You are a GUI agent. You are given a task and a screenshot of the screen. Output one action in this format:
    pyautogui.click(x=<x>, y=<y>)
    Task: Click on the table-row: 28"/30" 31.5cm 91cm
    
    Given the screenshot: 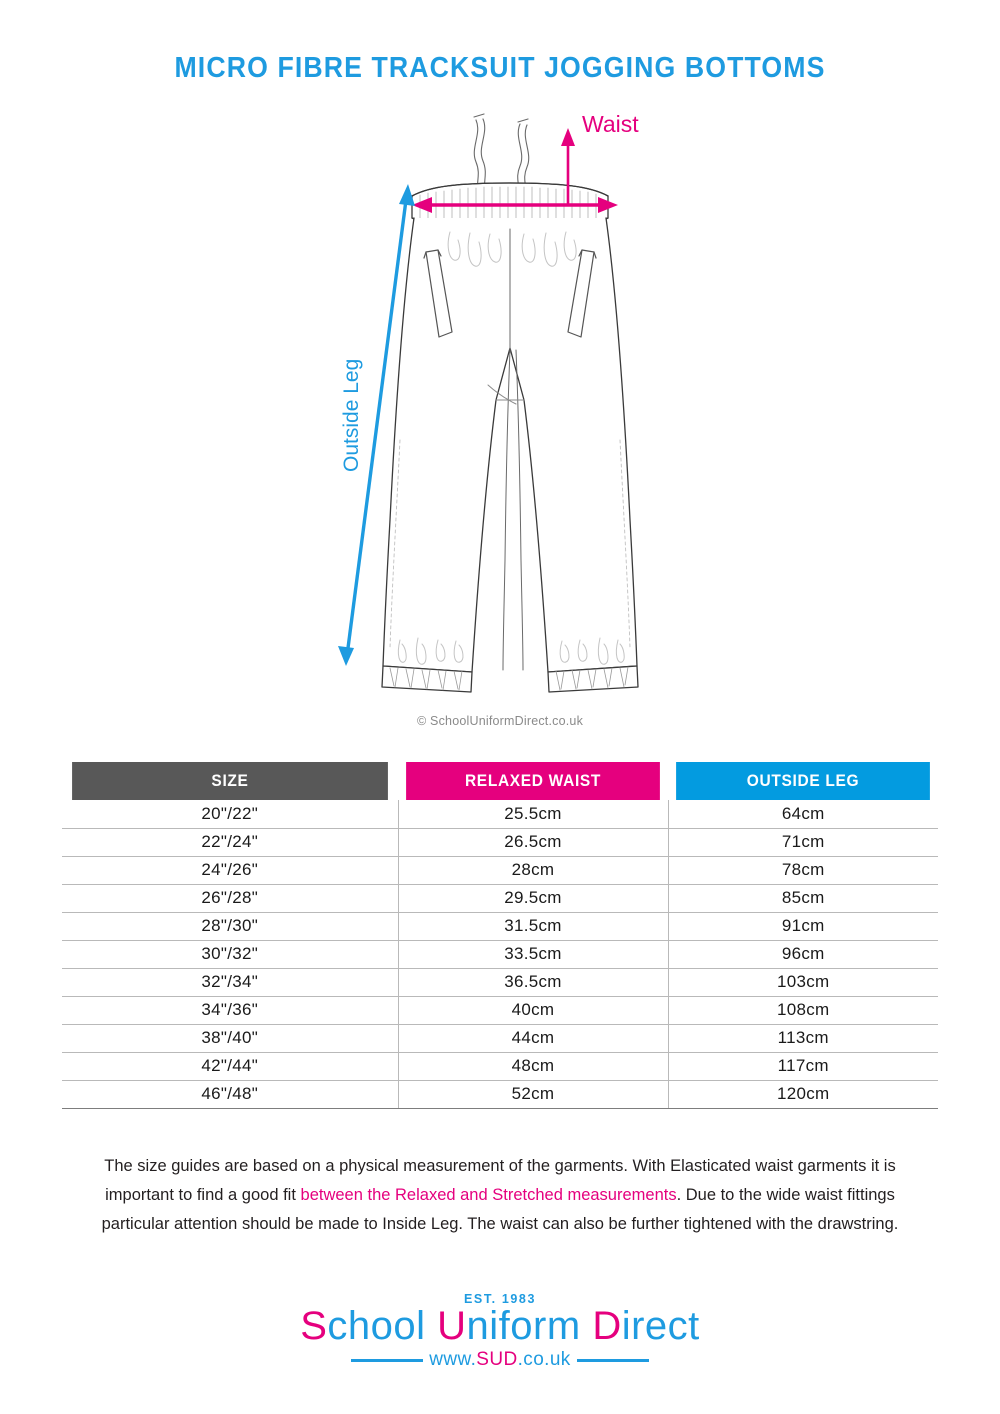 What is the action you would take?
    pyautogui.click(x=500, y=926)
    